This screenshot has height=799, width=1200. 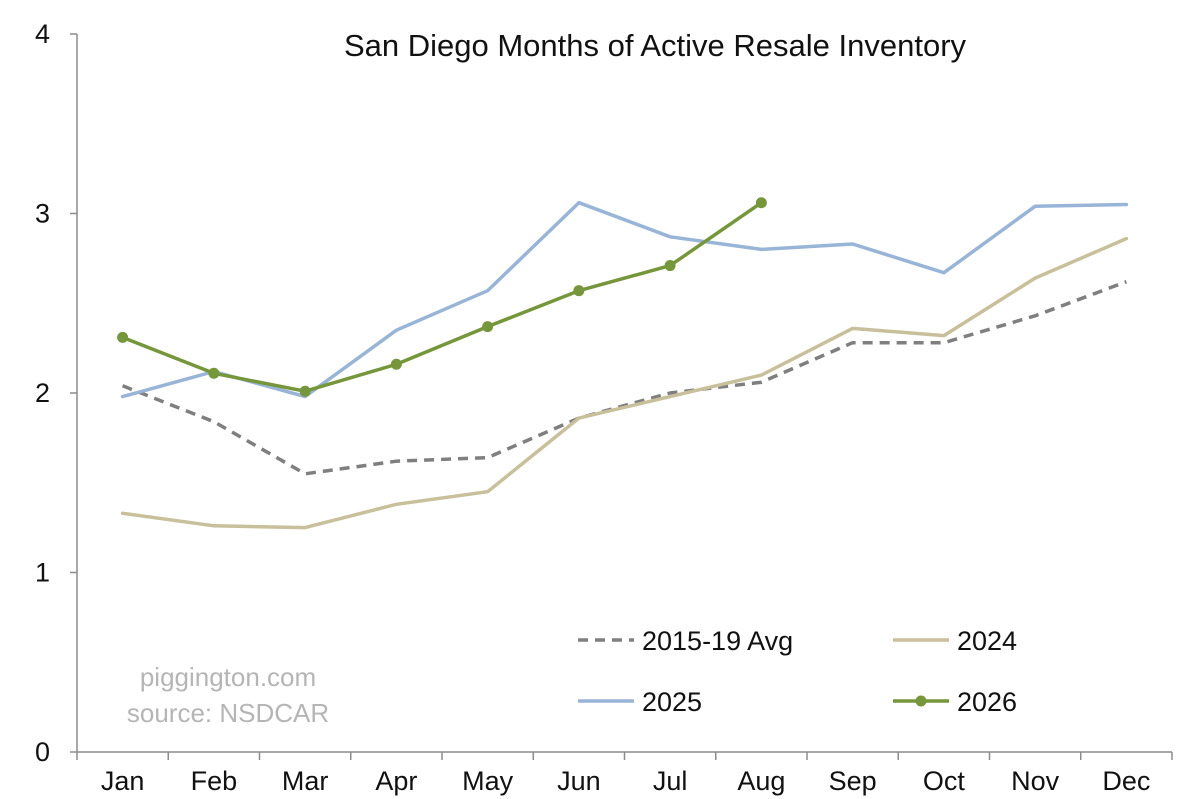 What do you see at coordinates (305, 781) in the screenshot?
I see `x-tick-label: Mar` at bounding box center [305, 781].